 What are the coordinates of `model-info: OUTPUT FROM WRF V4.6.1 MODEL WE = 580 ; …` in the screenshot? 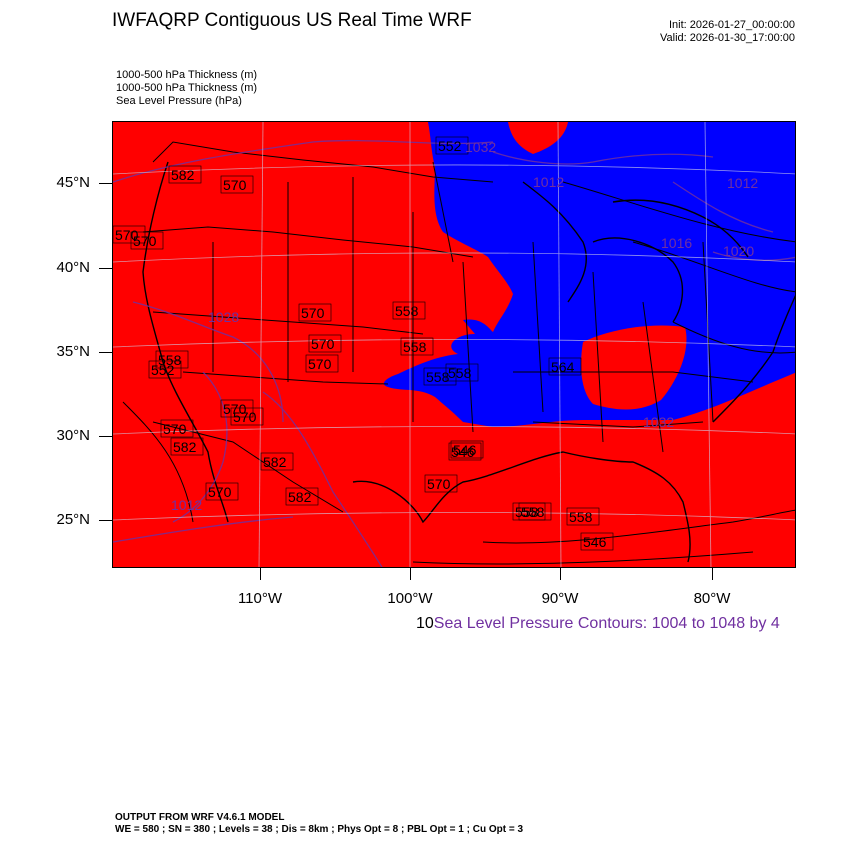 It's located at (319, 824).